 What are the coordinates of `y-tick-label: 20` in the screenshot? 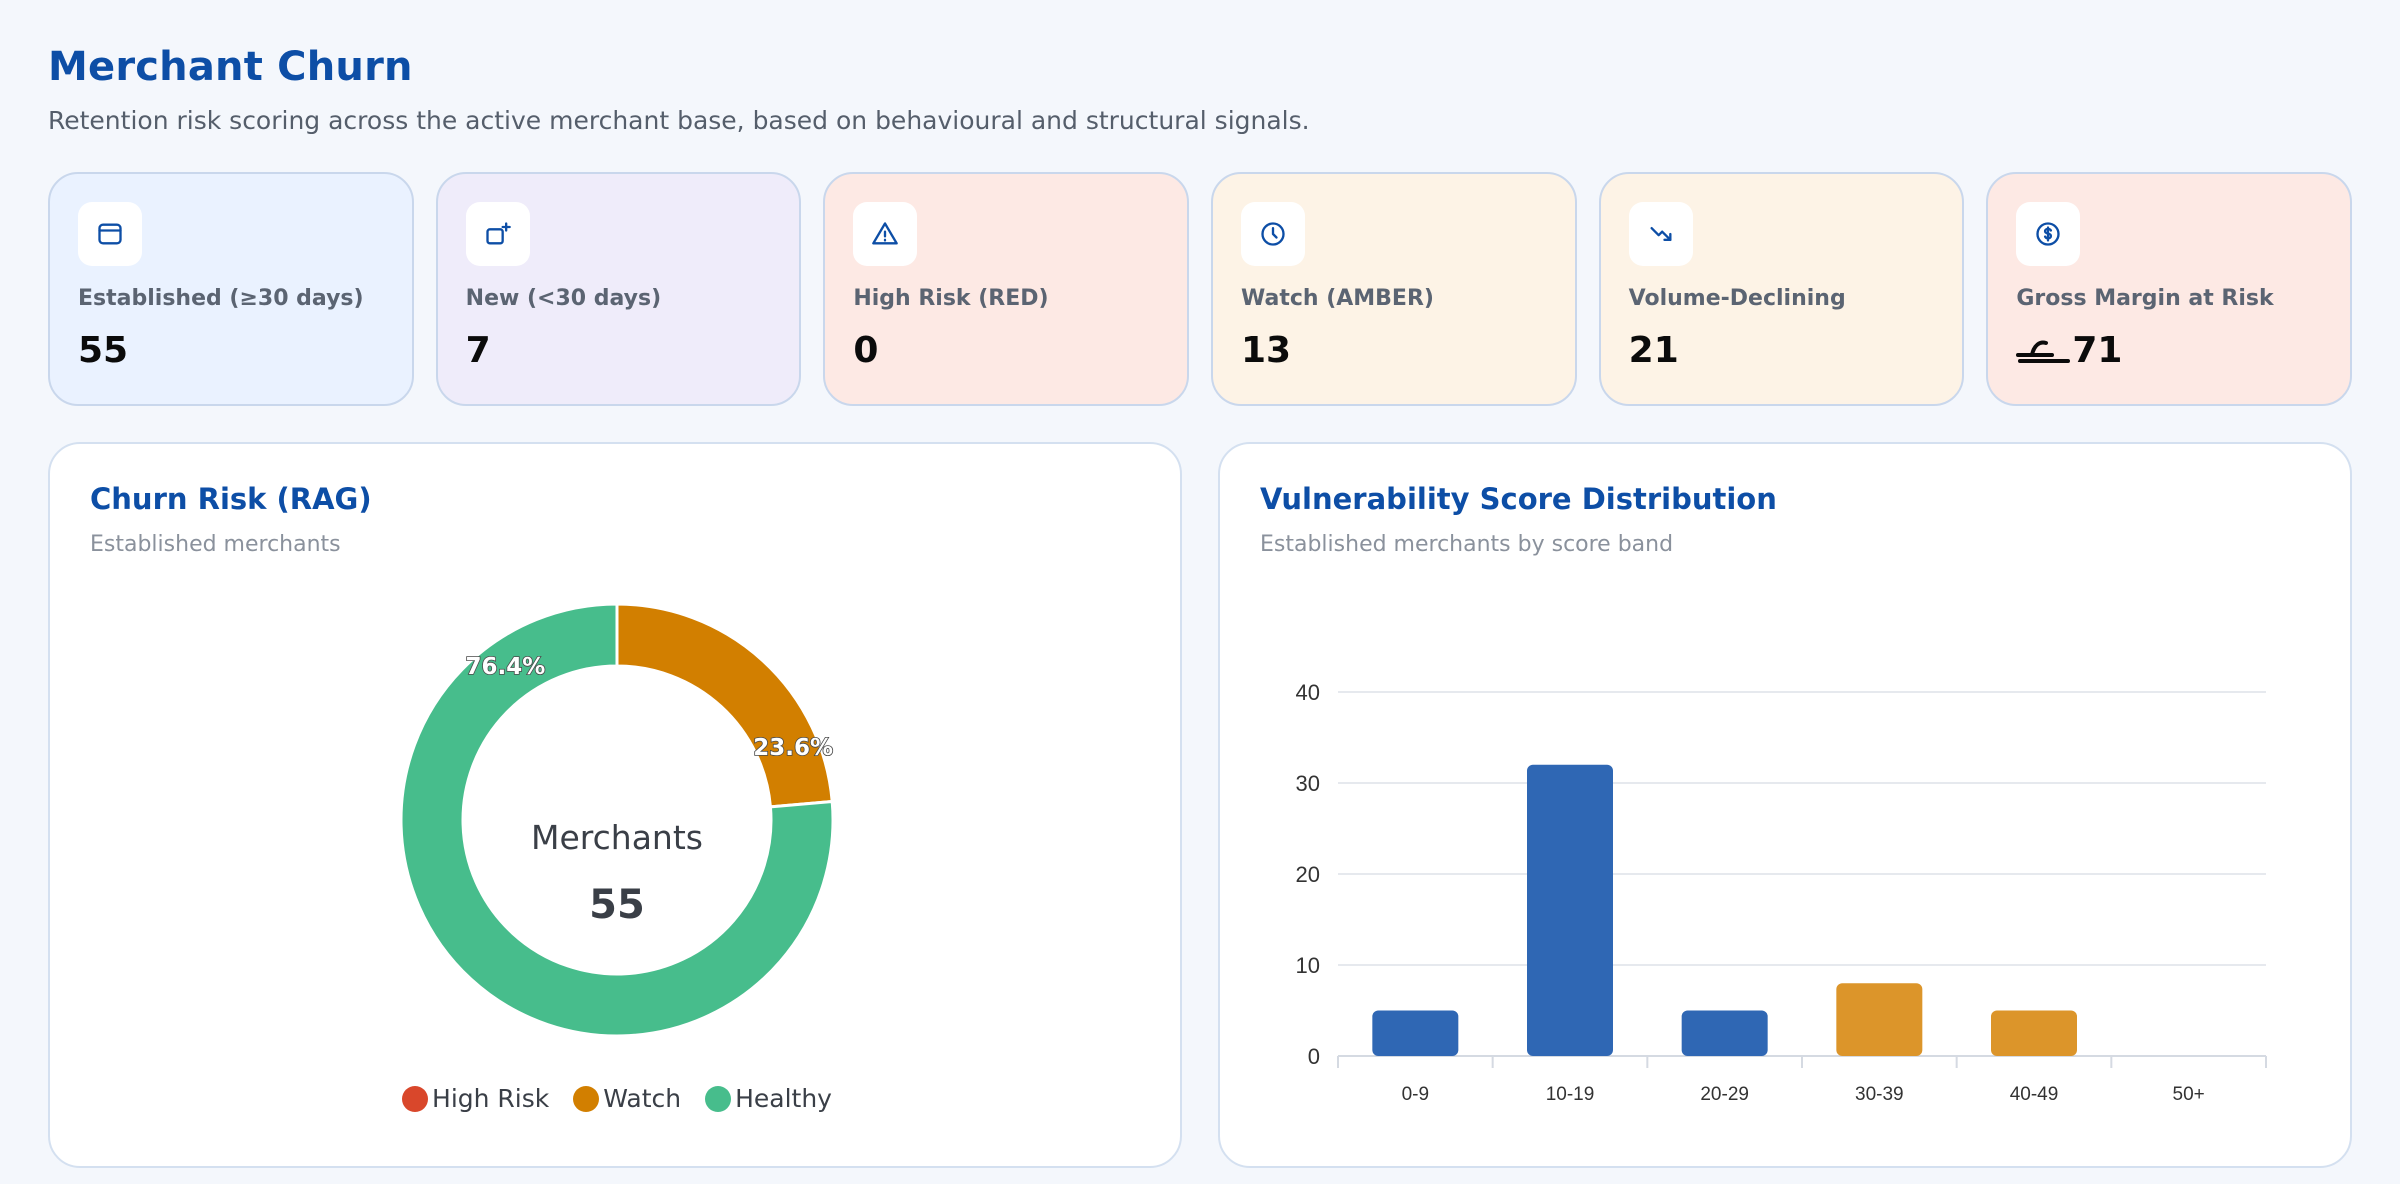 It's located at (1308, 874).